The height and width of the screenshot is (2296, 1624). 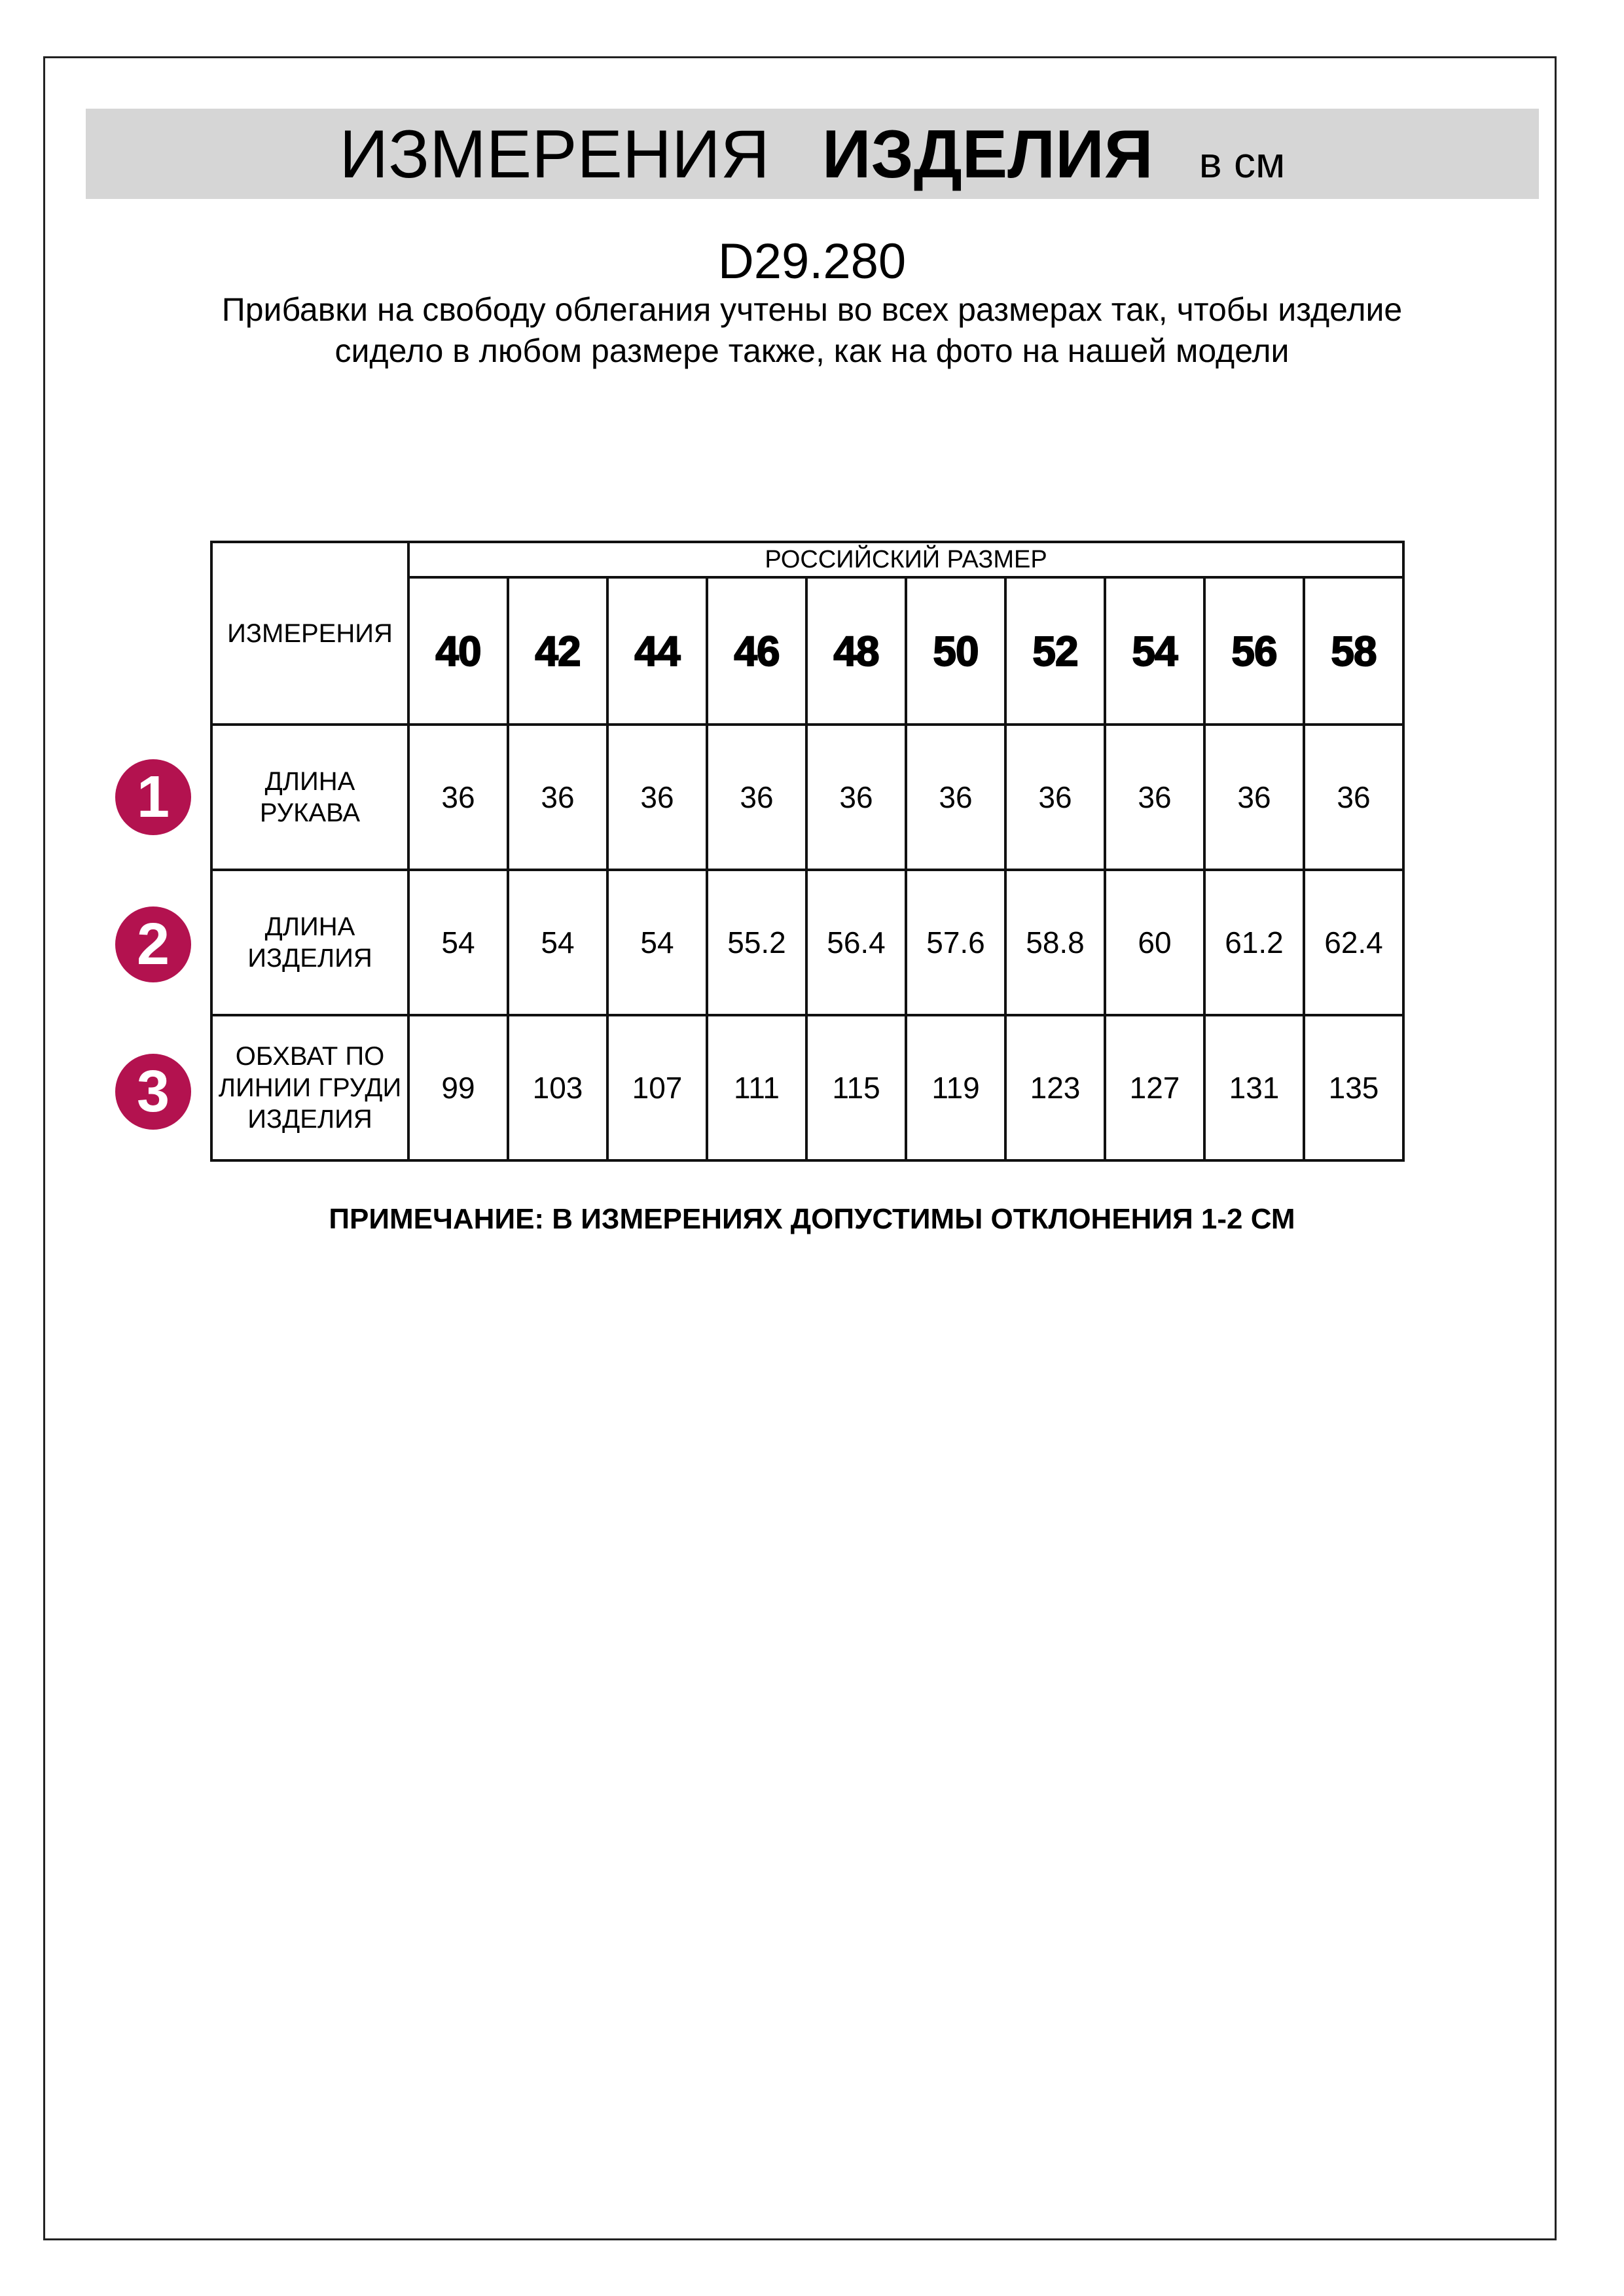 I want to click on size-header: 50, so click(x=956, y=651).